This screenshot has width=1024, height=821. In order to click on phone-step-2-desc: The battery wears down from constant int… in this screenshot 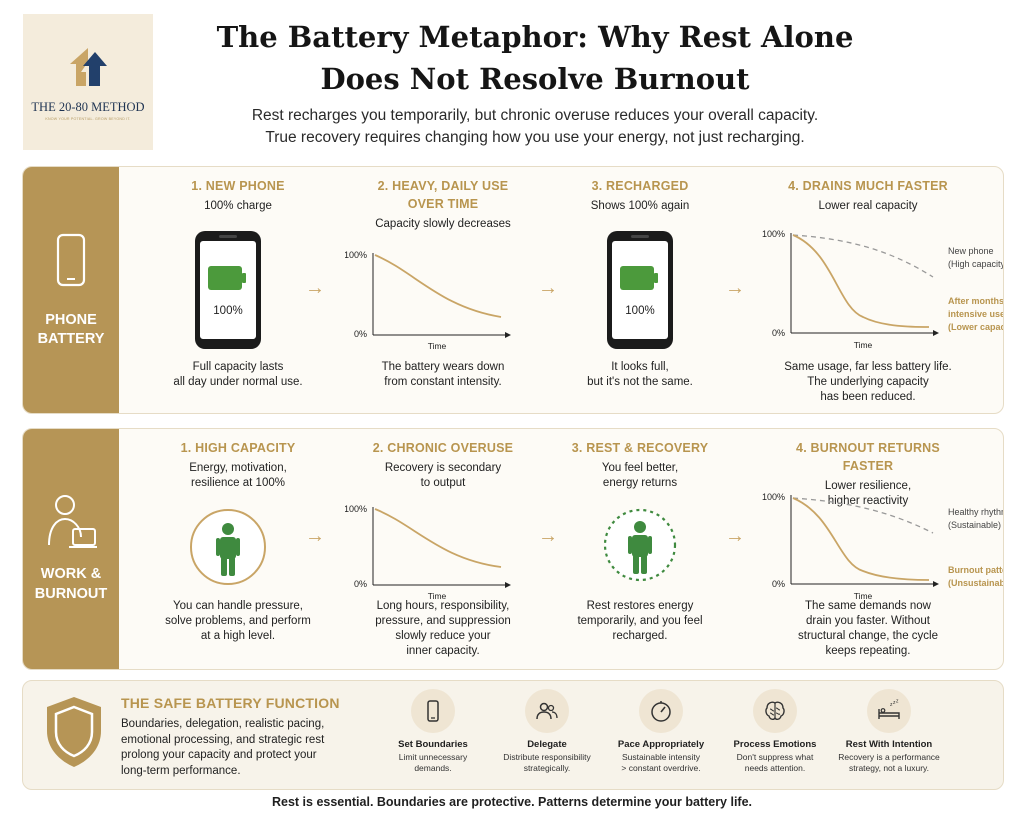, I will do `click(443, 374)`.